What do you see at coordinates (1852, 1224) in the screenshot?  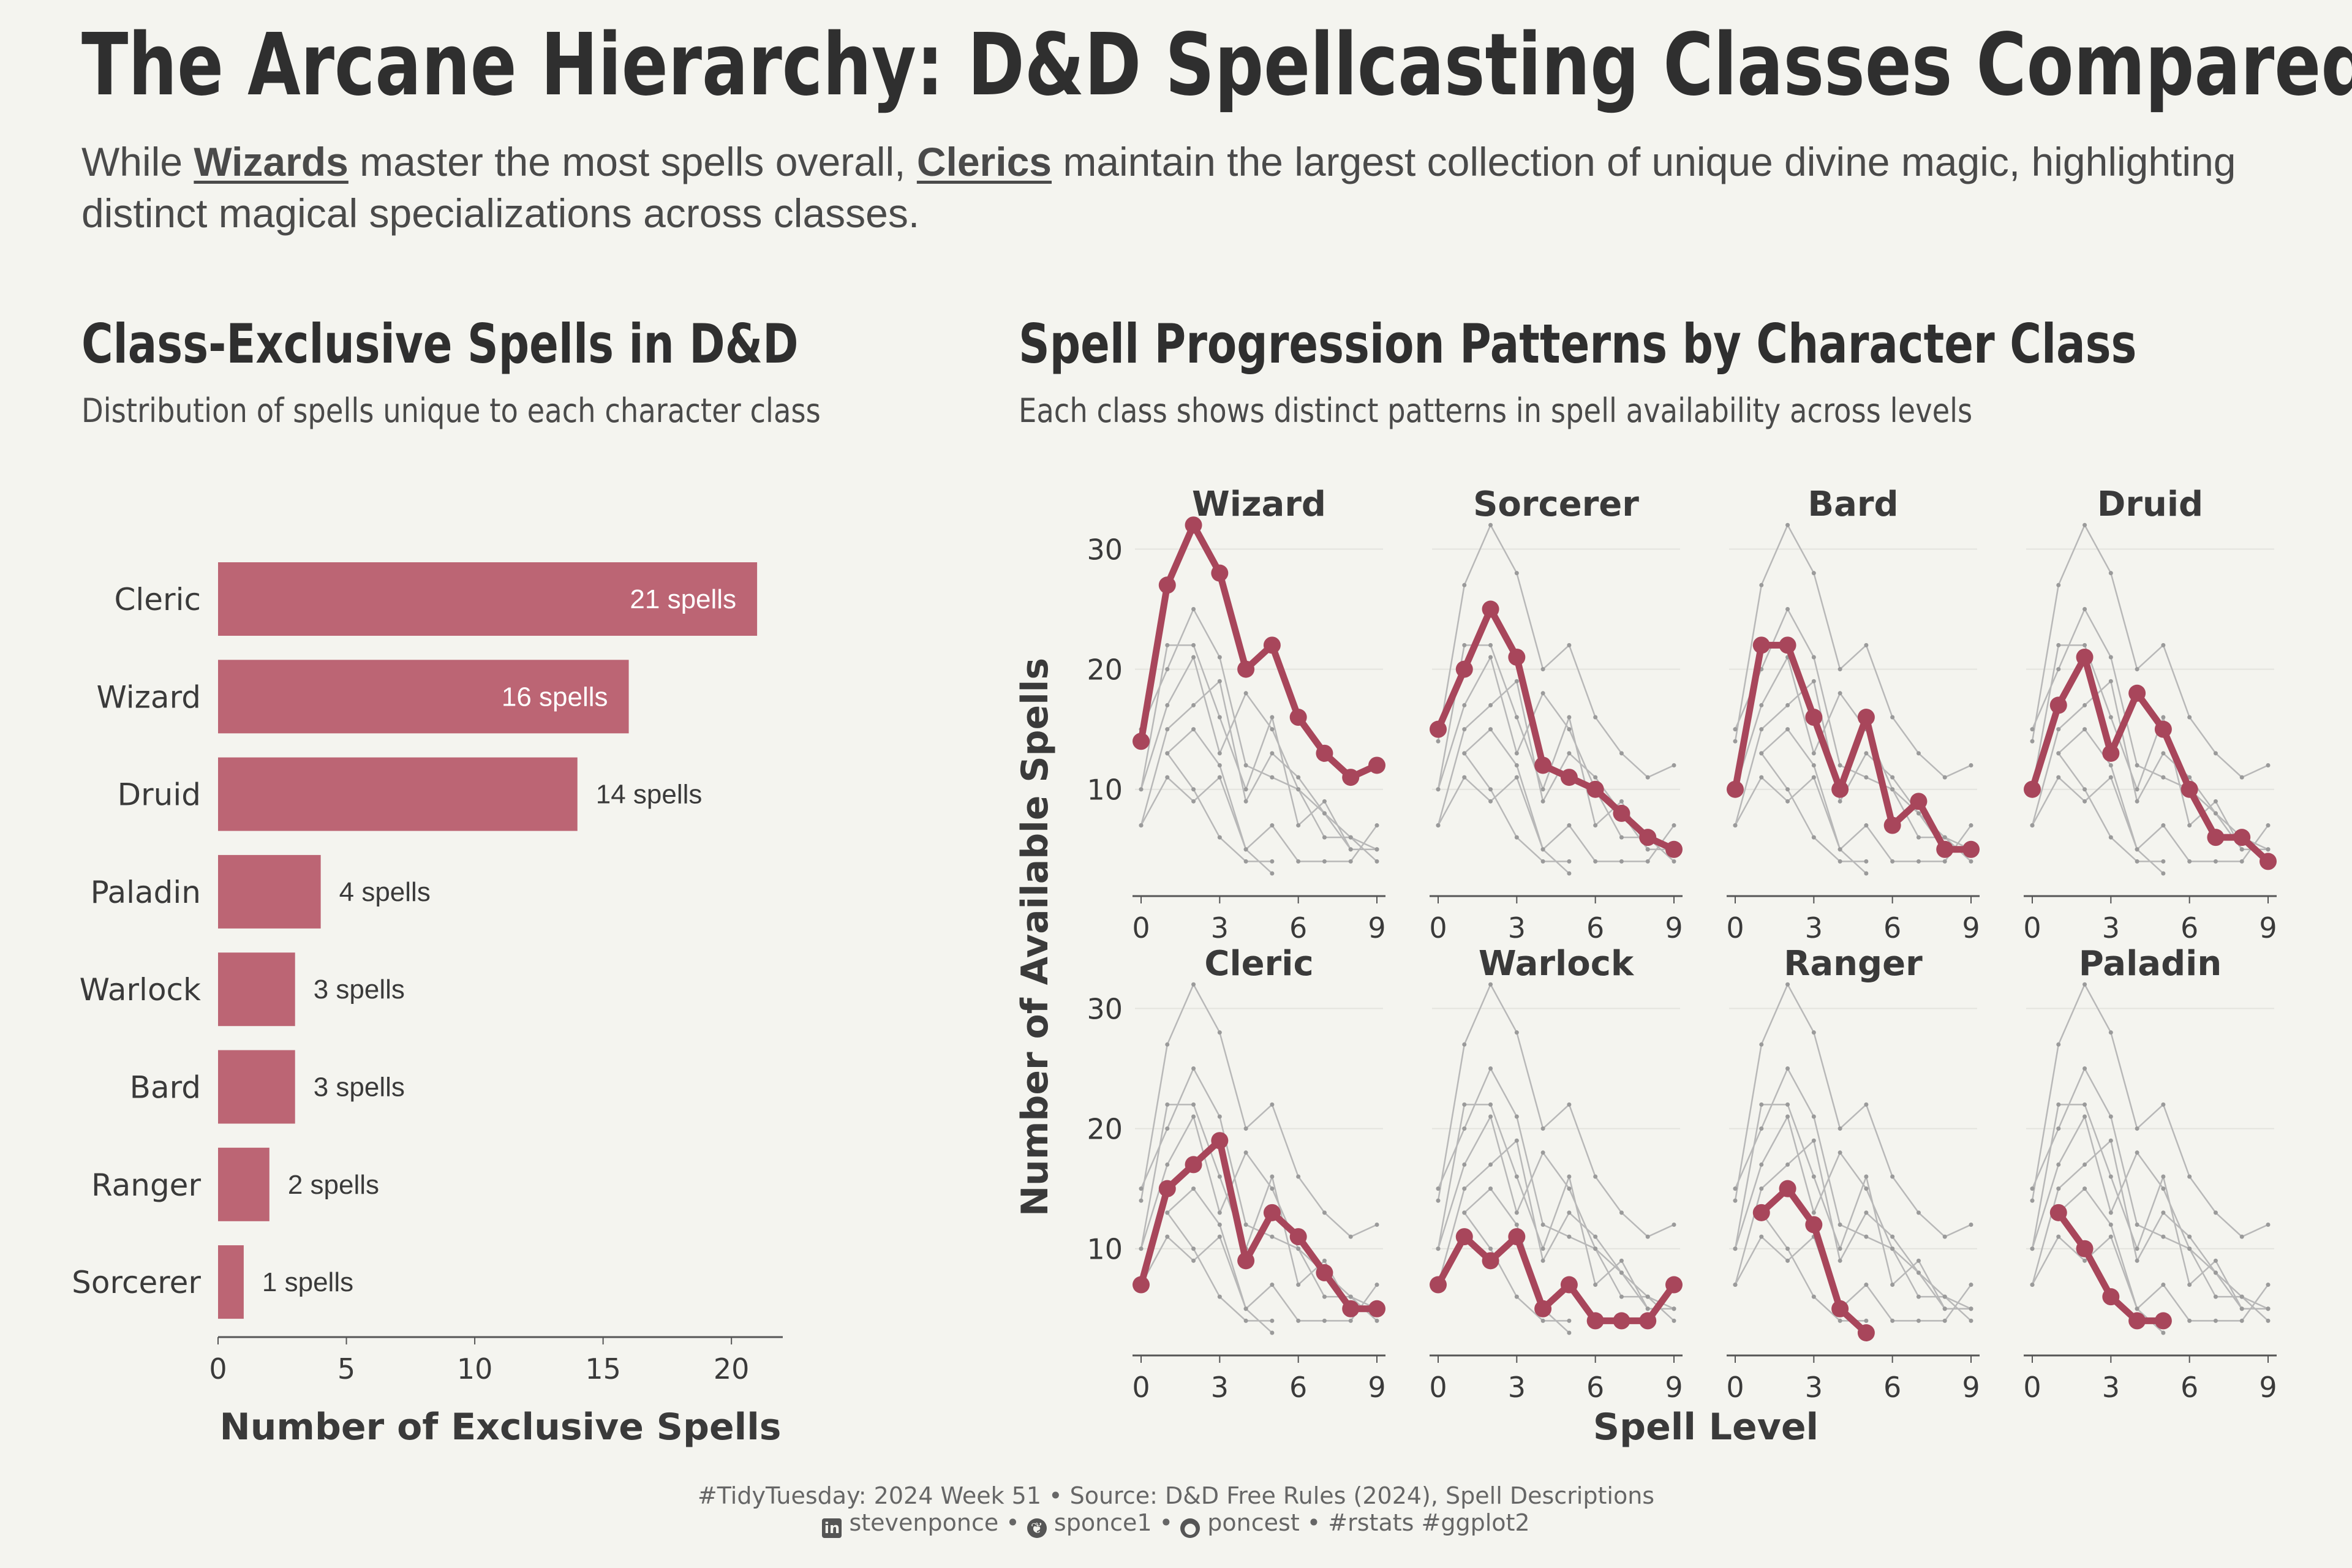 I see `context-line-cleric` at bounding box center [1852, 1224].